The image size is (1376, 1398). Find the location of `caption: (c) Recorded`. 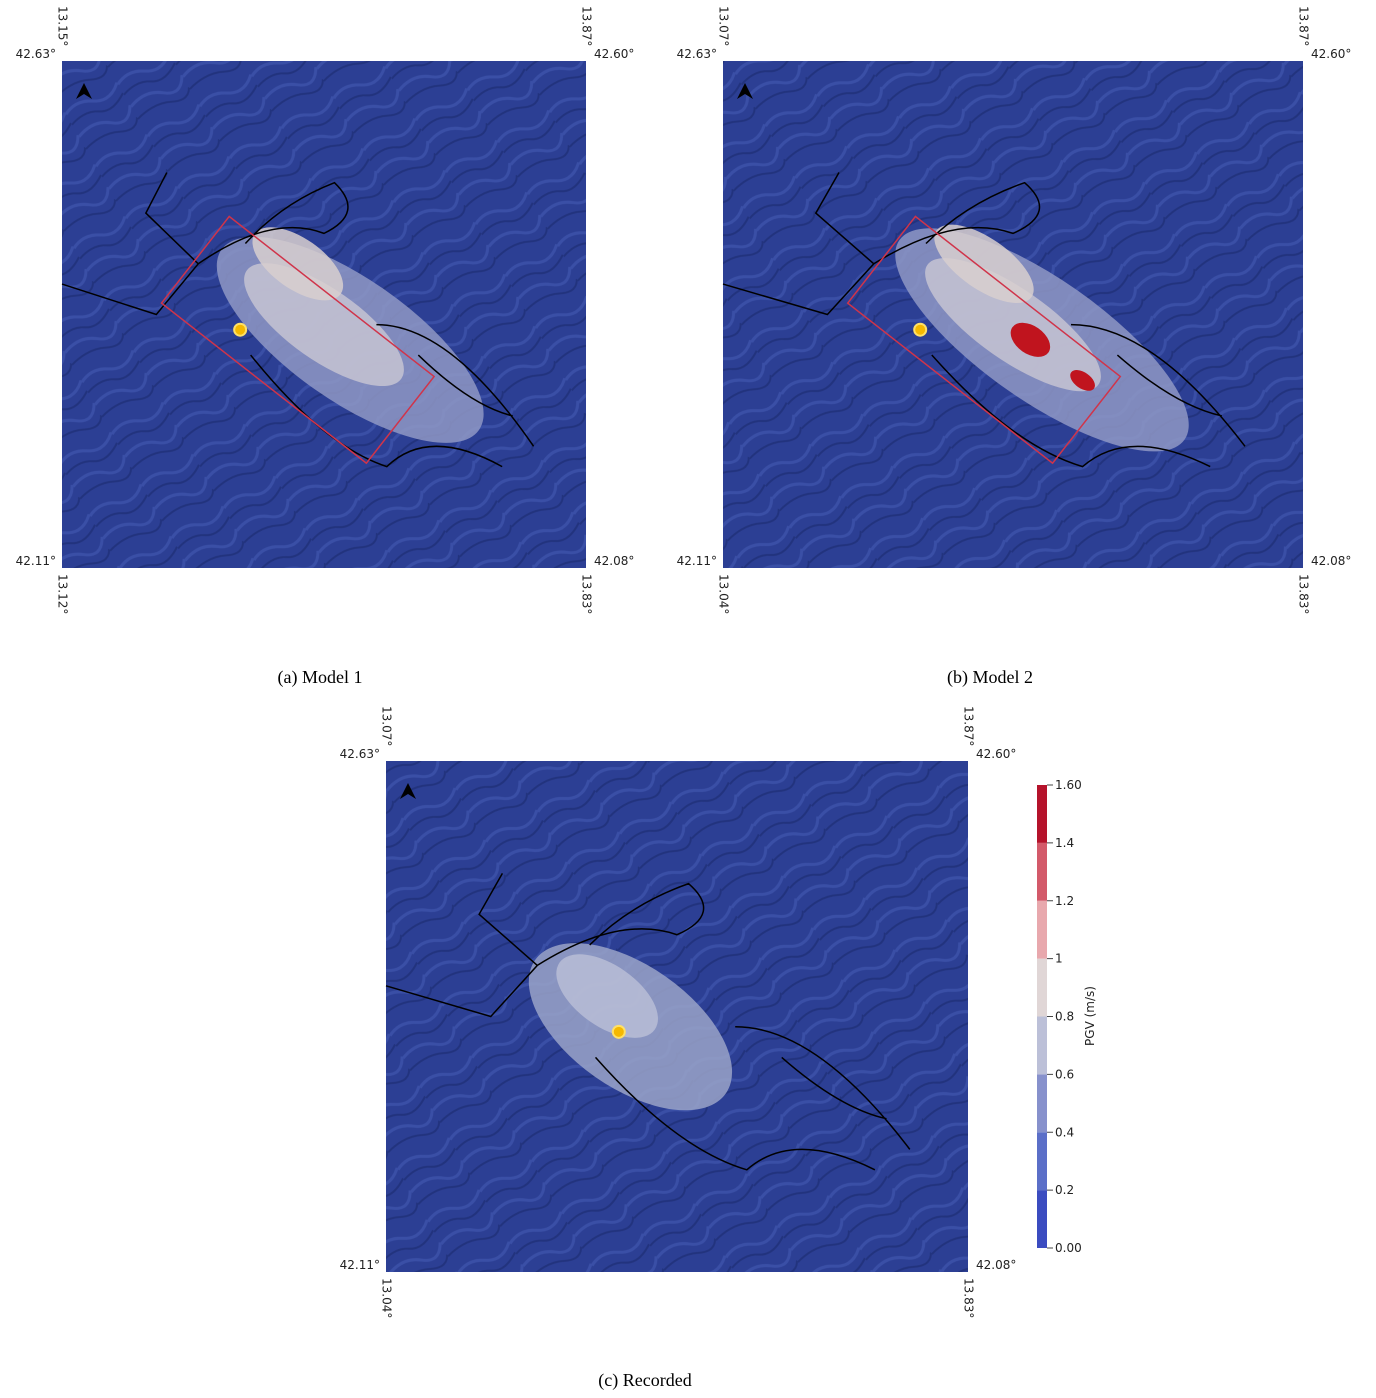

caption: (c) Recorded is located at coordinates (644, 1380).